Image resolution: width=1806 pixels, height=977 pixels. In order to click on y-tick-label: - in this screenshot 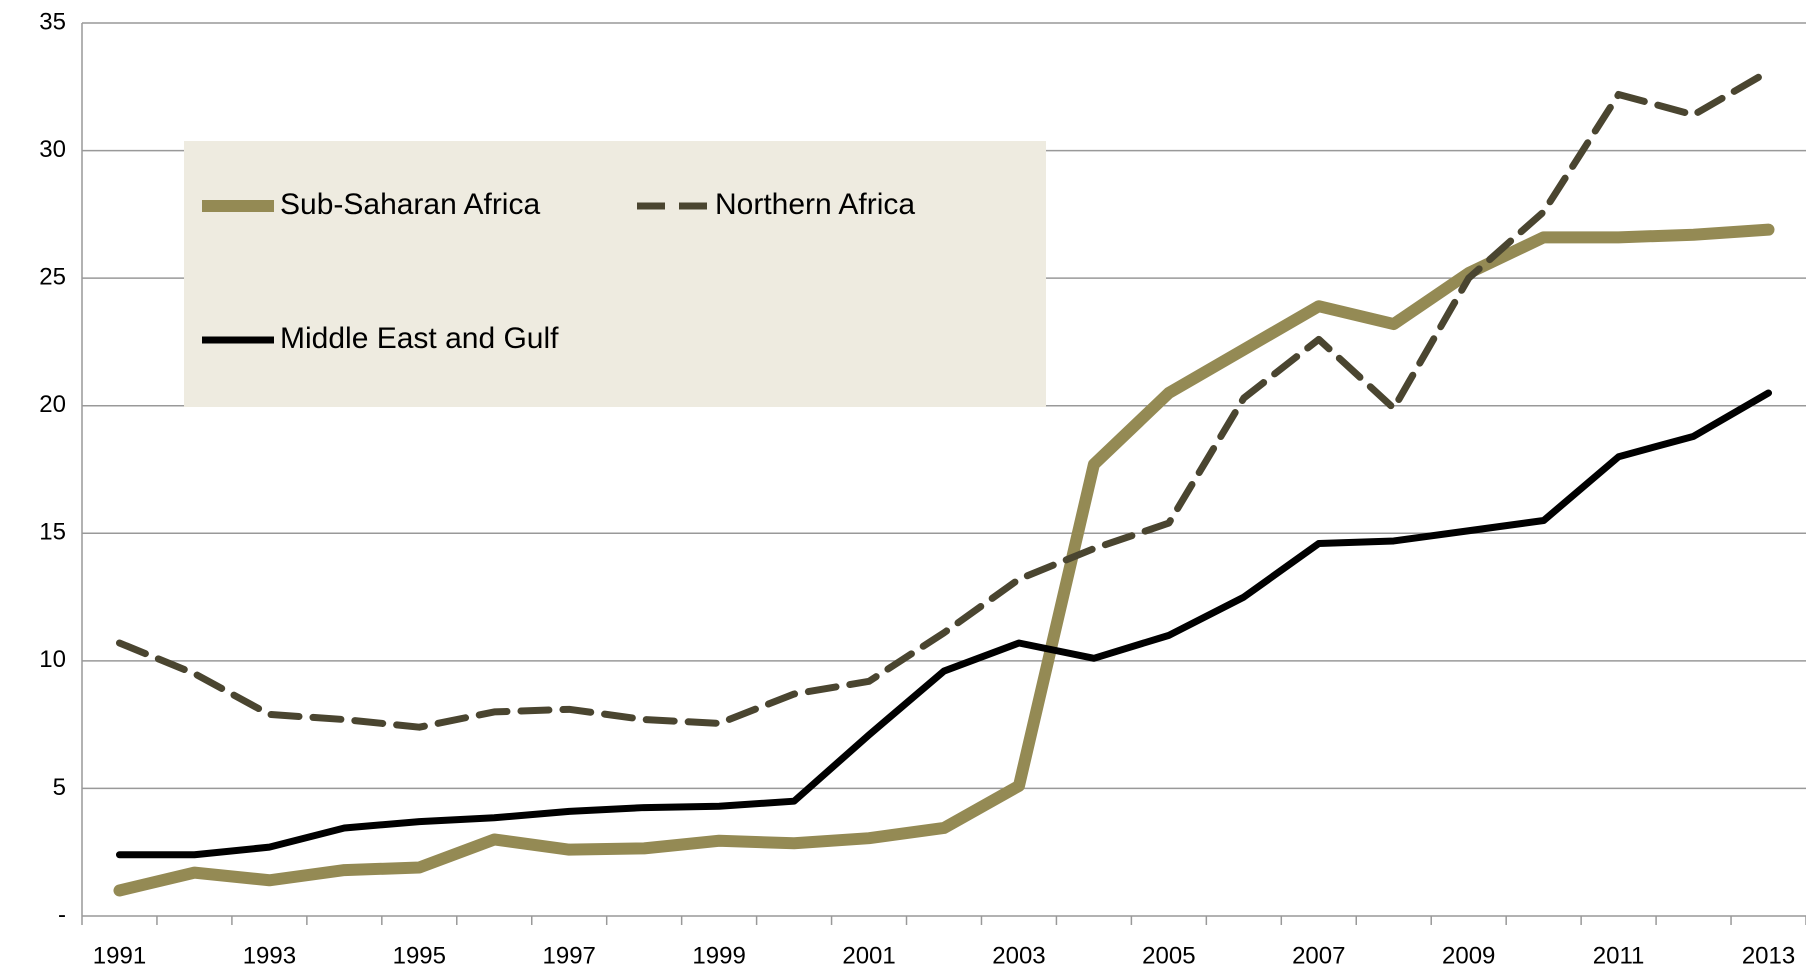, I will do `click(62, 914)`.